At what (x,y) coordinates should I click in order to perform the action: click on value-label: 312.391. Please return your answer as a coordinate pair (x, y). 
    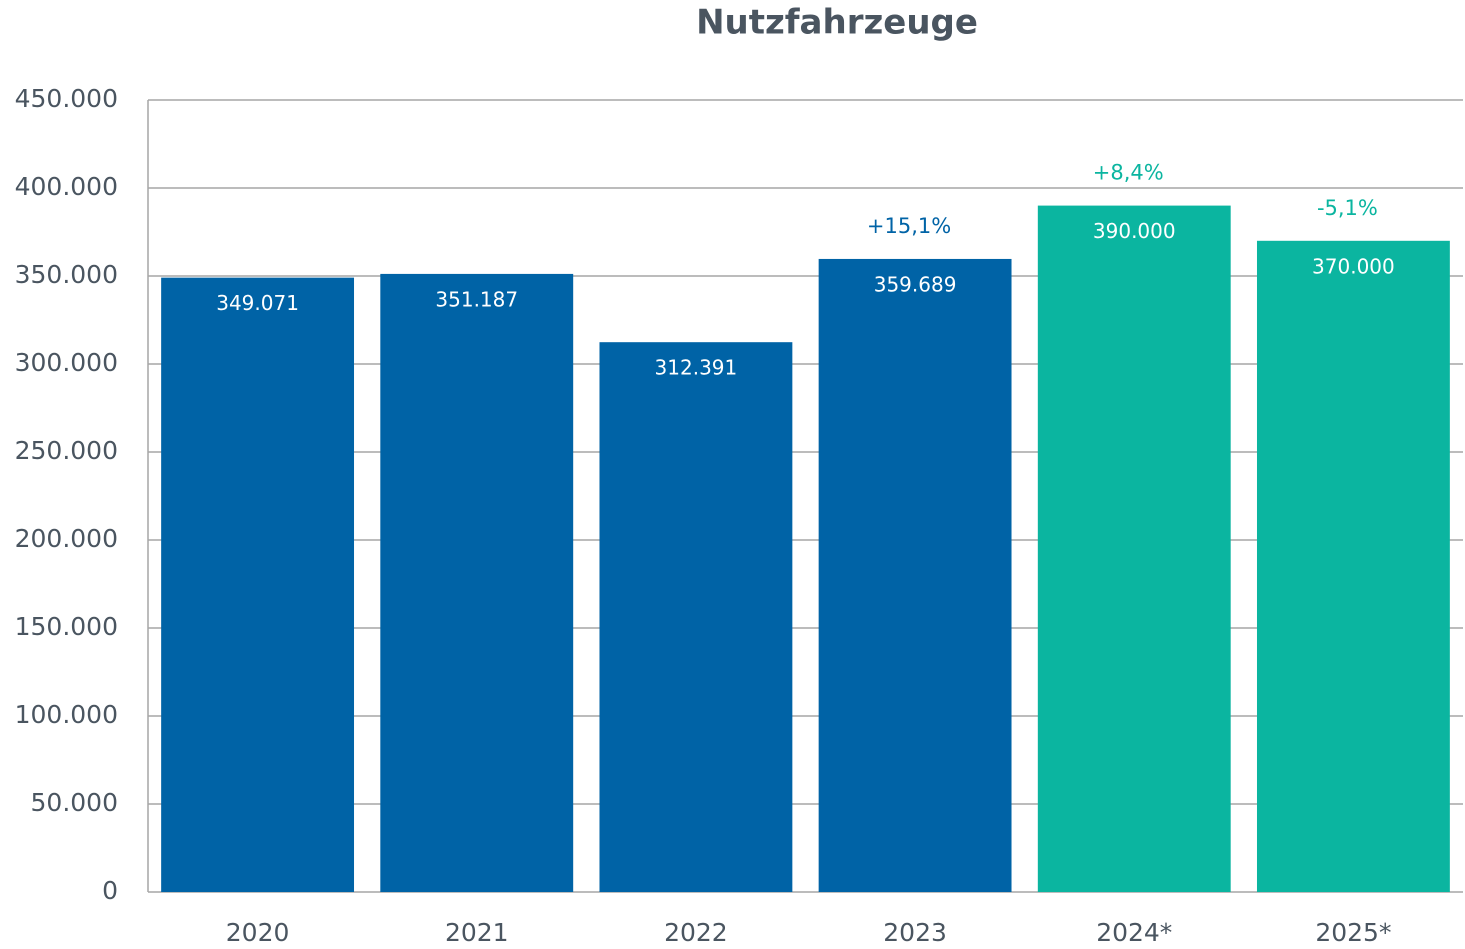
    Looking at the image, I should click on (696, 368).